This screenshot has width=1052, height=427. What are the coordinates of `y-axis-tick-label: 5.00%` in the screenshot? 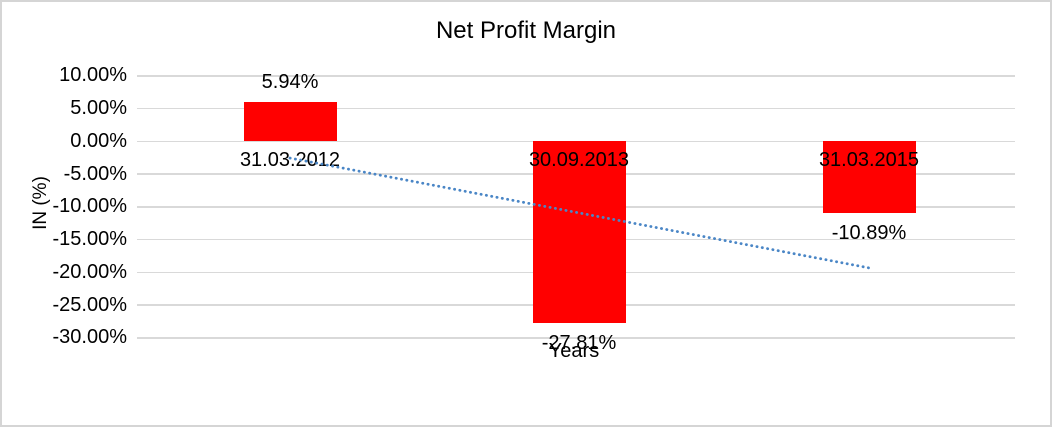 It's located at (98, 108).